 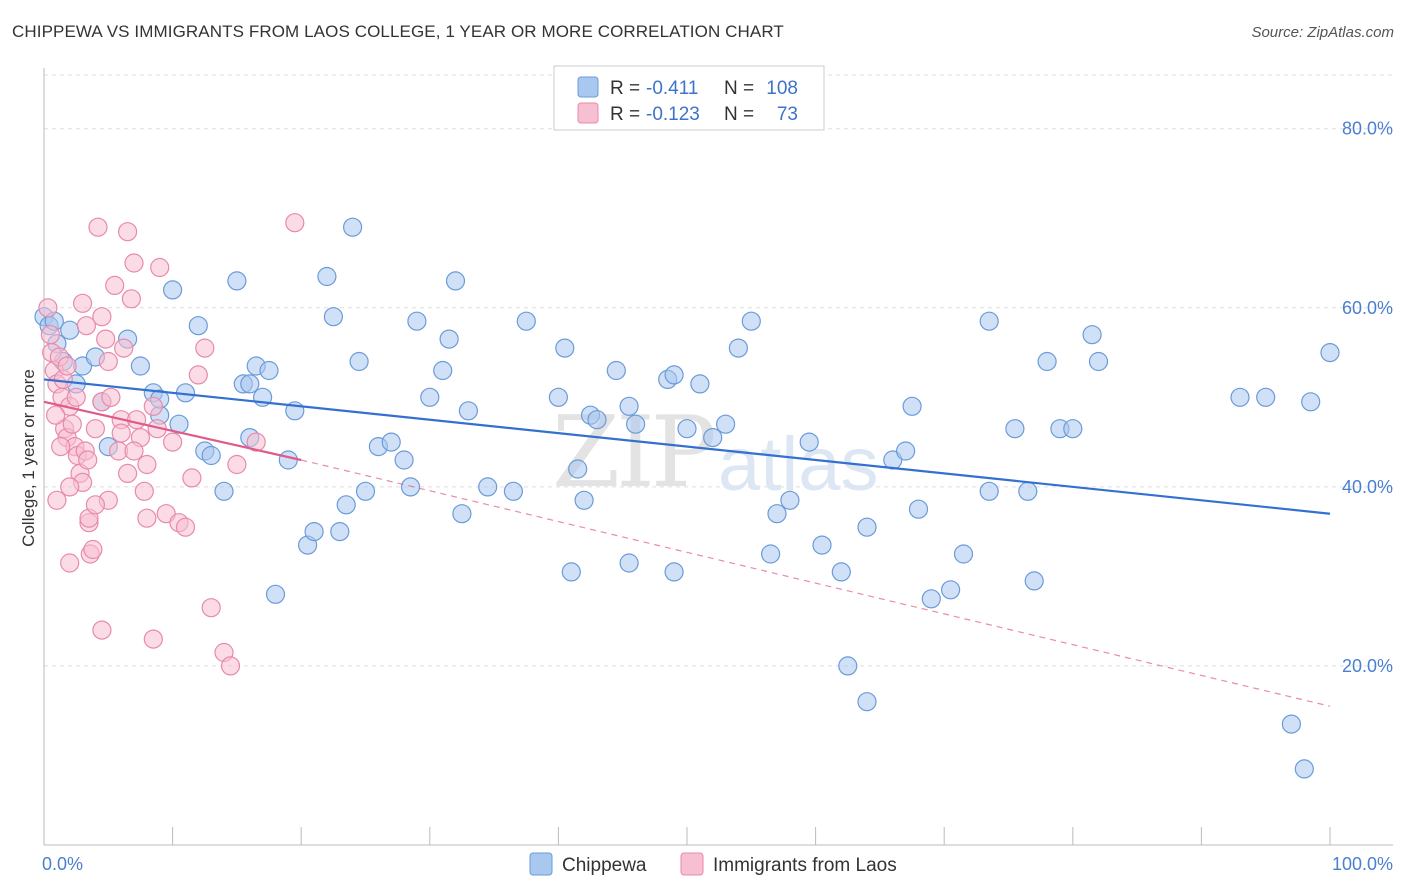 I want to click on x-tick-label-min: 0.0%, so click(x=62, y=864).